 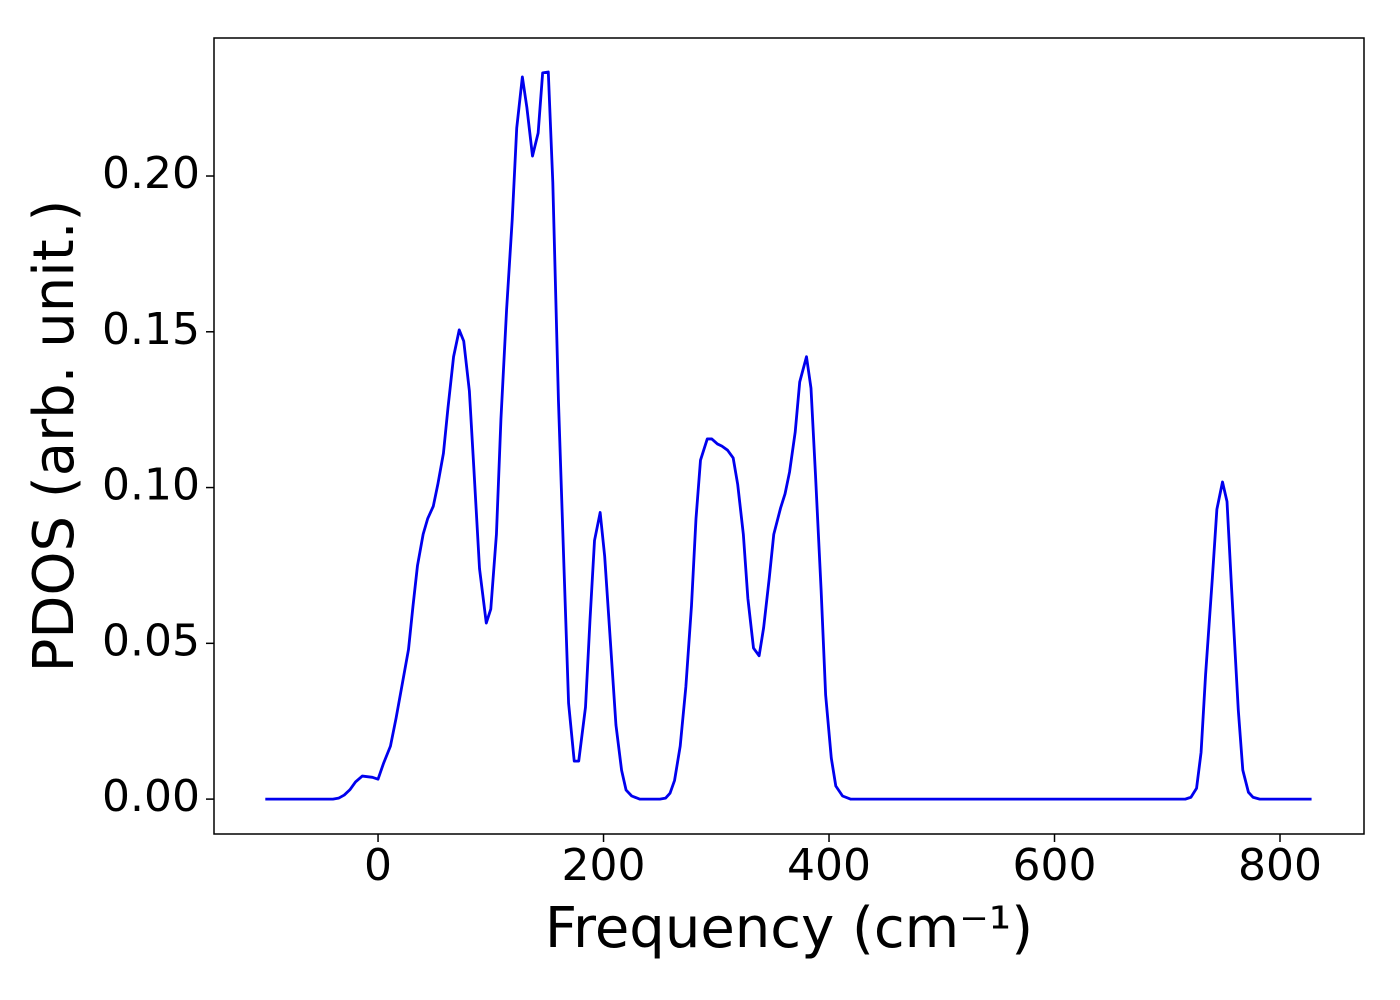 What do you see at coordinates (151, 173) in the screenshot?
I see `y-tick-label: 0.20` at bounding box center [151, 173].